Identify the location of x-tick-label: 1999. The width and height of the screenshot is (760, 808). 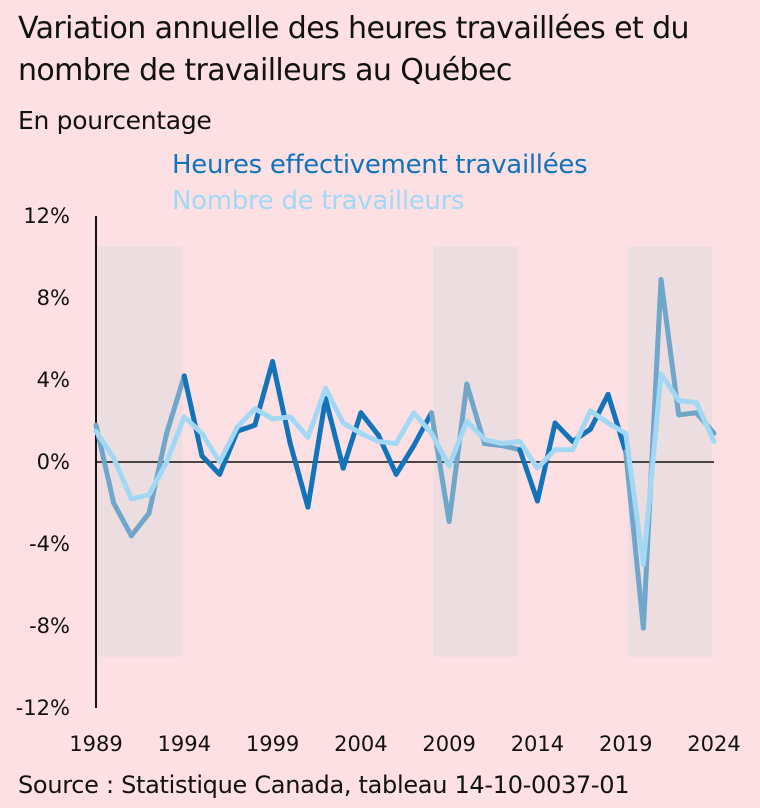
(272, 744).